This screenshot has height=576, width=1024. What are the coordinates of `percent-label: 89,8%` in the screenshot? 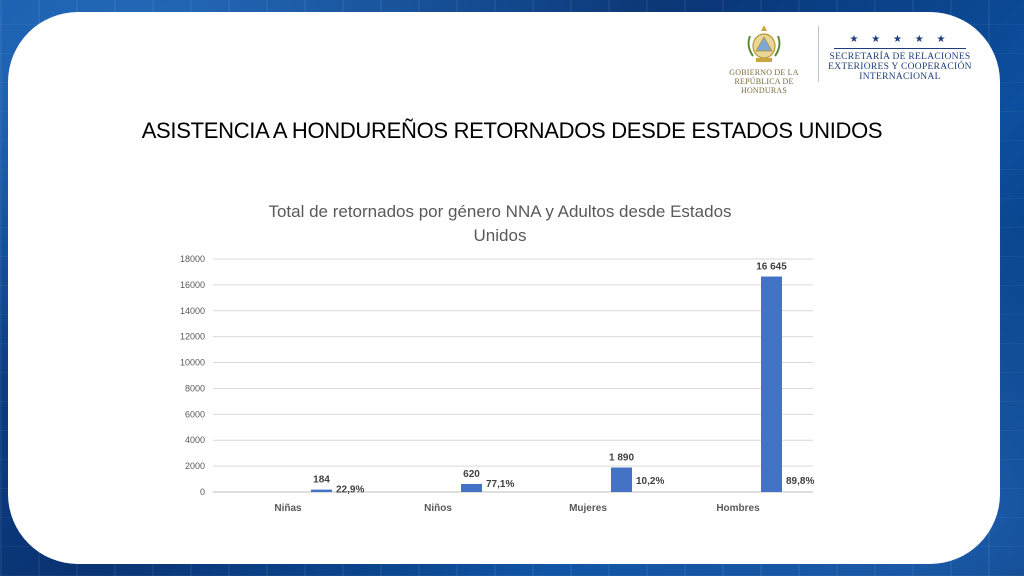 It's located at (800, 481).